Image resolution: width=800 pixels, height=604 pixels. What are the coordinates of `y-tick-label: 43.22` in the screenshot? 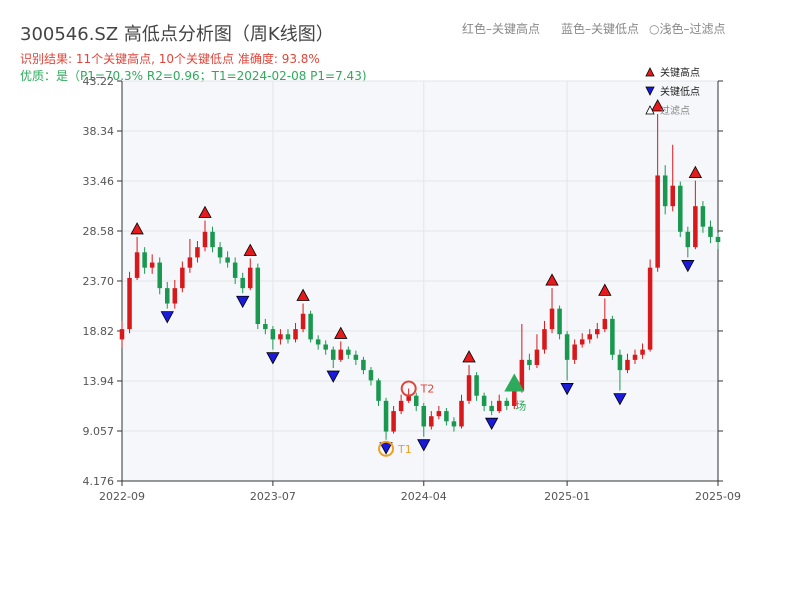 It's located at (99, 81).